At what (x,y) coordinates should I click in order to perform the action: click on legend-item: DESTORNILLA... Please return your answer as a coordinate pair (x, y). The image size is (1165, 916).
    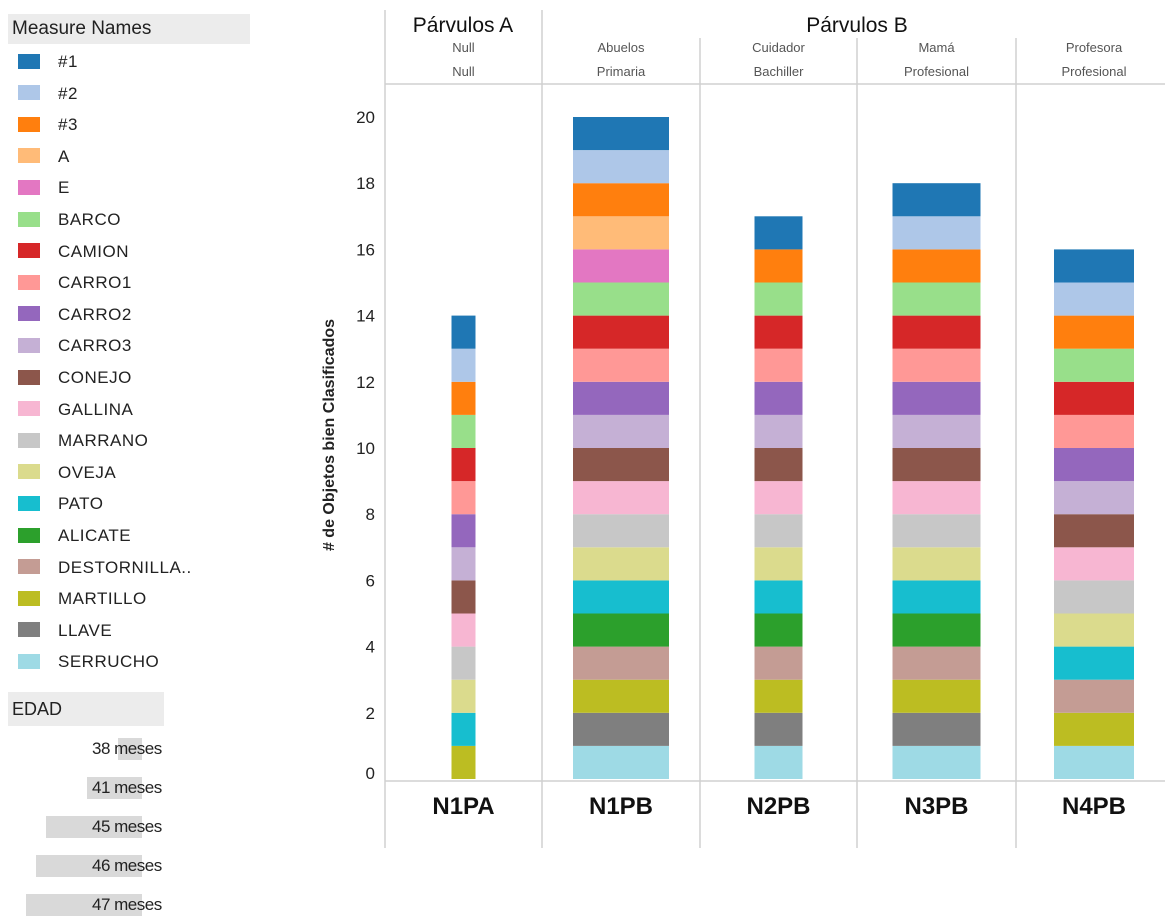
    Looking at the image, I should click on (105, 568).